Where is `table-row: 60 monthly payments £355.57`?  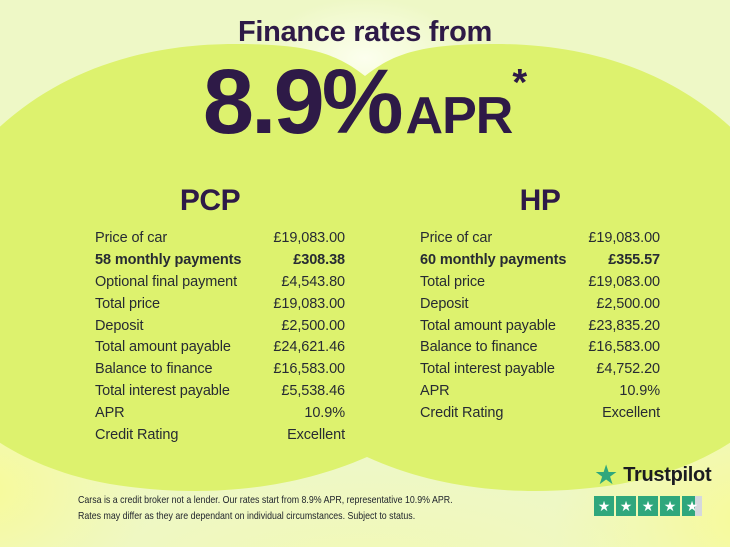
table-row: 60 monthly payments £355.57 is located at coordinates (540, 260).